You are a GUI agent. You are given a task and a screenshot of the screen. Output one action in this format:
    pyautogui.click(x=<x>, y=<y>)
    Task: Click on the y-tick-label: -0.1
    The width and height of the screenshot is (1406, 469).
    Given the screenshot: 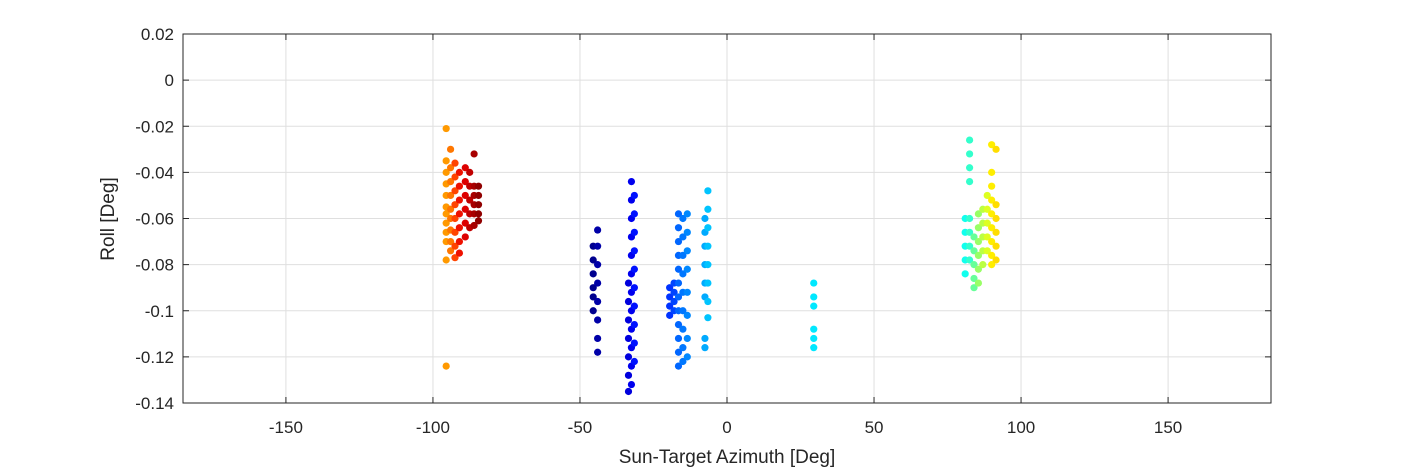 What is the action you would take?
    pyautogui.click(x=159, y=311)
    